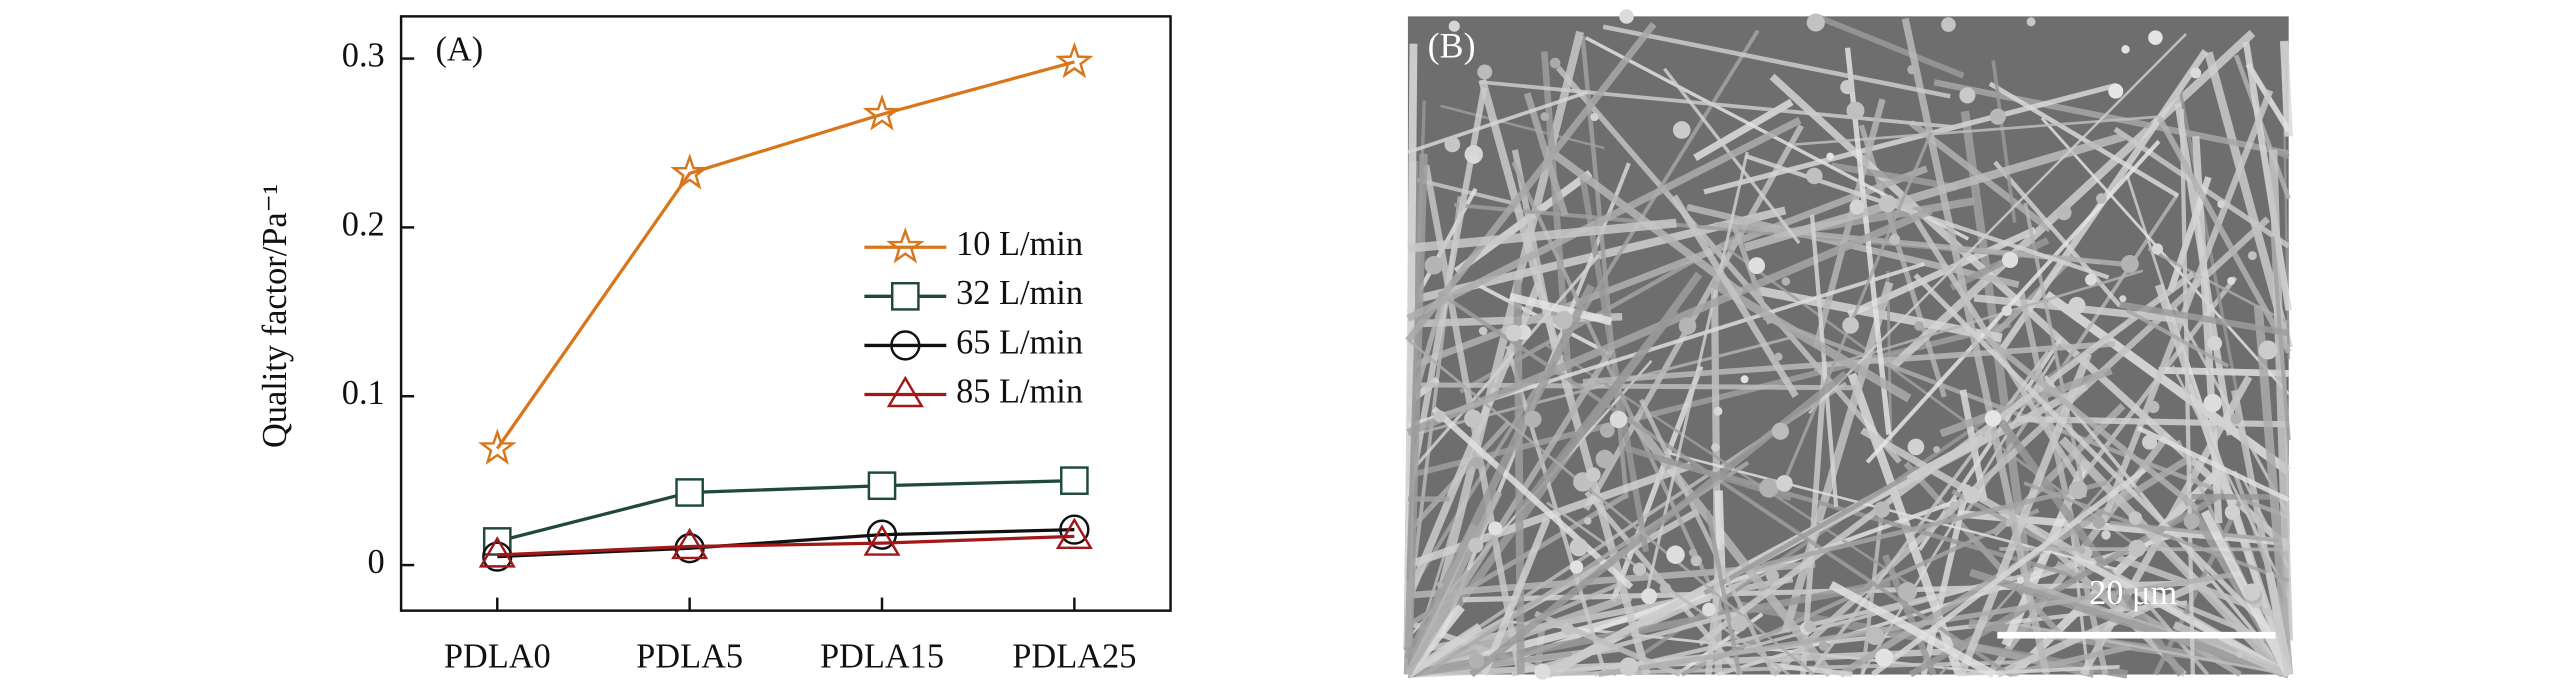 The height and width of the screenshot is (693, 2567). What do you see at coordinates (1019, 342) in the screenshot?
I see `legend-label: 65 L/min` at bounding box center [1019, 342].